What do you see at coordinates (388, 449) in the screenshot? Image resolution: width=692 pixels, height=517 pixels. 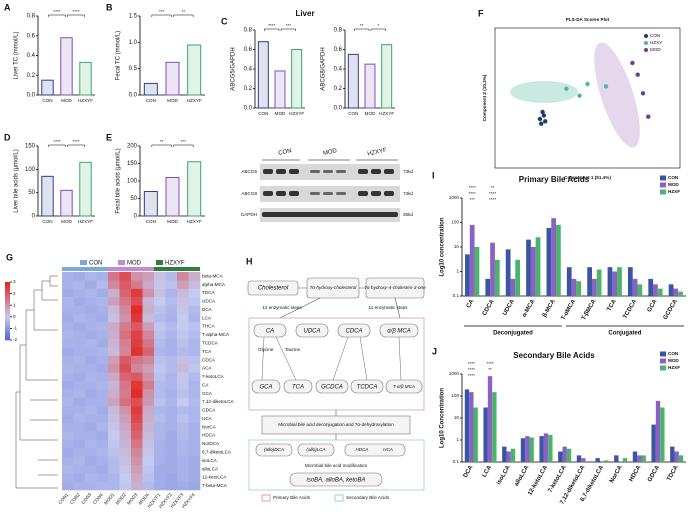 I see `node-label: HCA` at bounding box center [388, 449].